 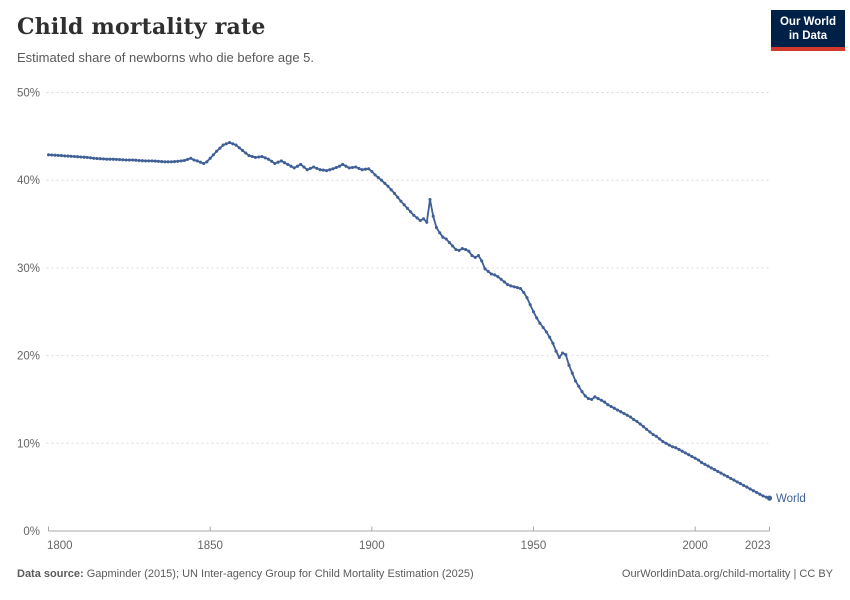 What do you see at coordinates (807, 30) in the screenshot?
I see `owid-logo: Our World in Data` at bounding box center [807, 30].